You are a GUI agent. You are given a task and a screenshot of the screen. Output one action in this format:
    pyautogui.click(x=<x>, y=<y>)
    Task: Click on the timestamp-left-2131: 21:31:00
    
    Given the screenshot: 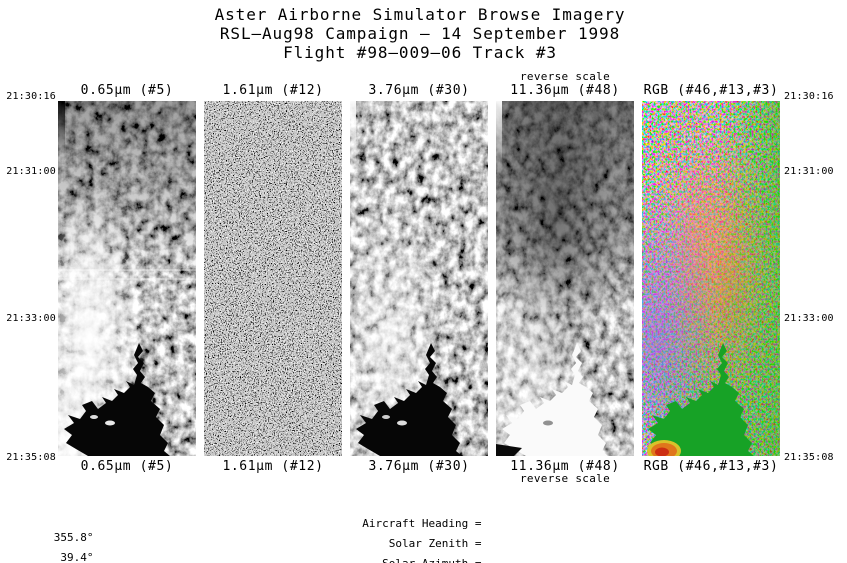 What is the action you would take?
    pyautogui.click(x=31, y=171)
    